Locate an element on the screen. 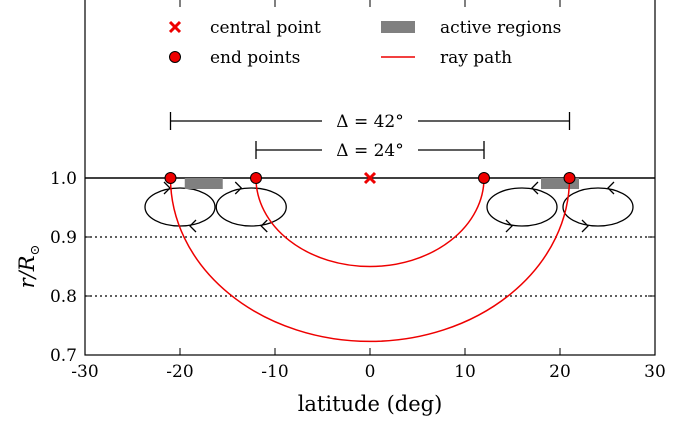 The height and width of the screenshot is (425, 697). y-axis-label-sub: ⊙ is located at coordinates (35, 250).